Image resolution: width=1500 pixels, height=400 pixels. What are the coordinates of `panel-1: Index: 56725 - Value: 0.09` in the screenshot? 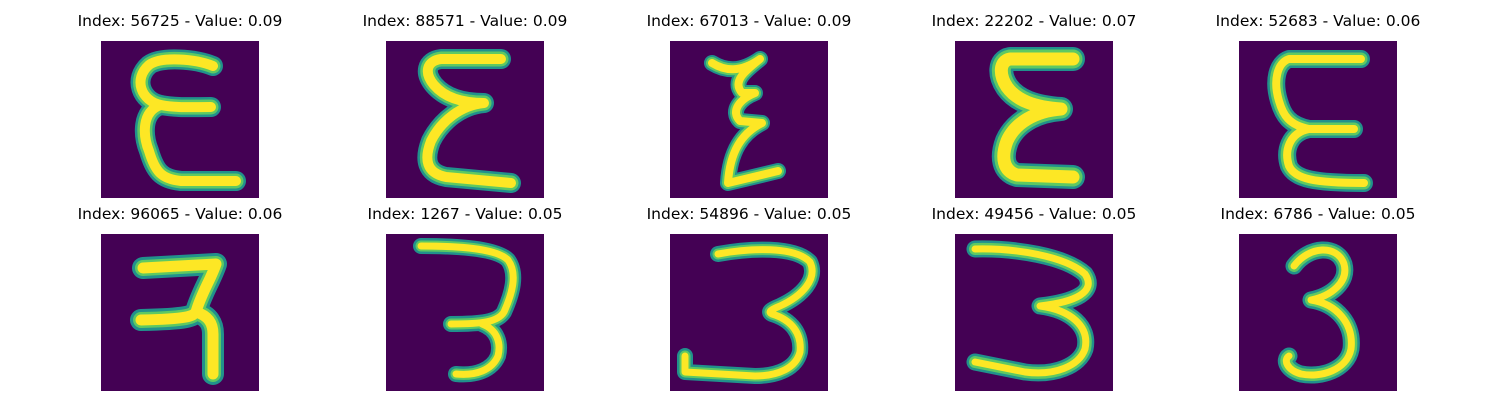 It's located at (180, 102).